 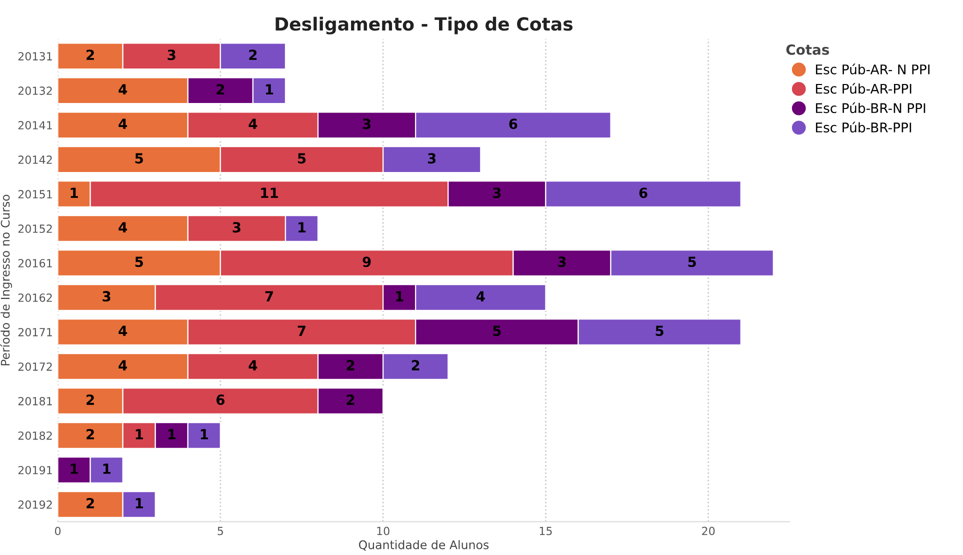 What do you see at coordinates (864, 88) in the screenshot?
I see `legend-label: Esc Púb-AR-PPI` at bounding box center [864, 88].